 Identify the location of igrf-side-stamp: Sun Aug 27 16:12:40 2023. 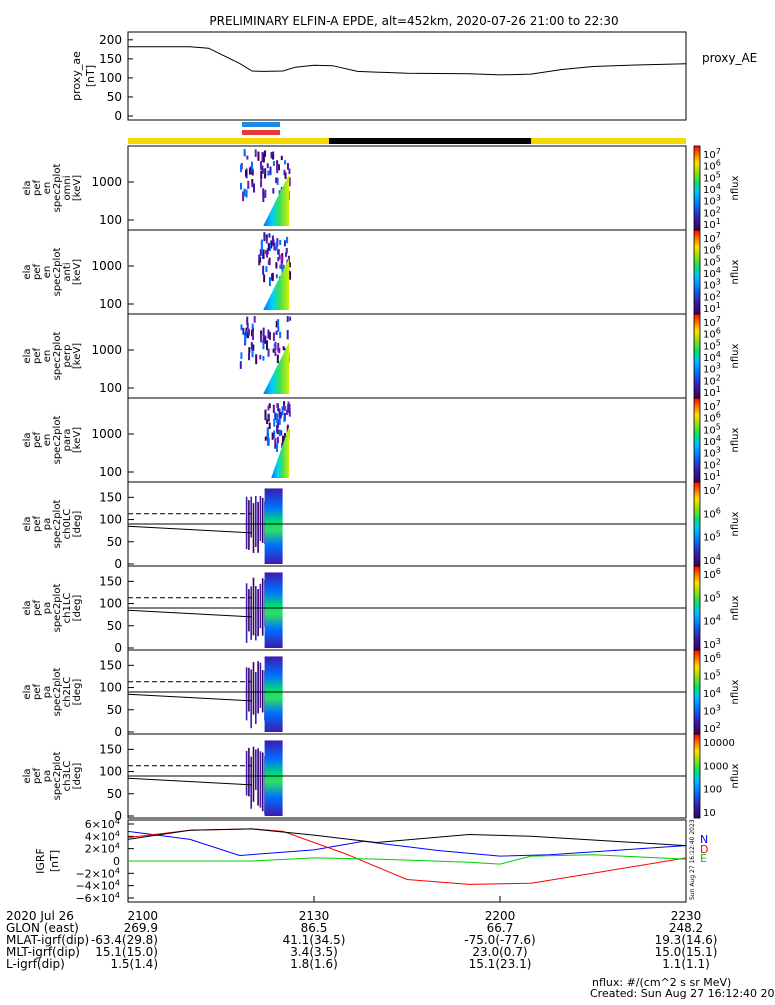
(692, 859).